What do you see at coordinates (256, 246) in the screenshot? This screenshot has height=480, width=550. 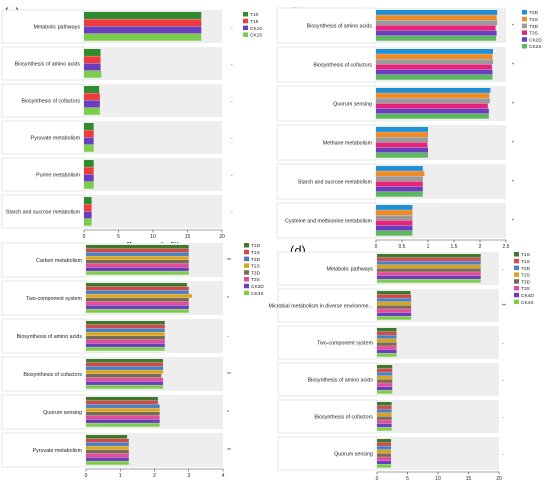 I see `legend-label: T1D` at bounding box center [256, 246].